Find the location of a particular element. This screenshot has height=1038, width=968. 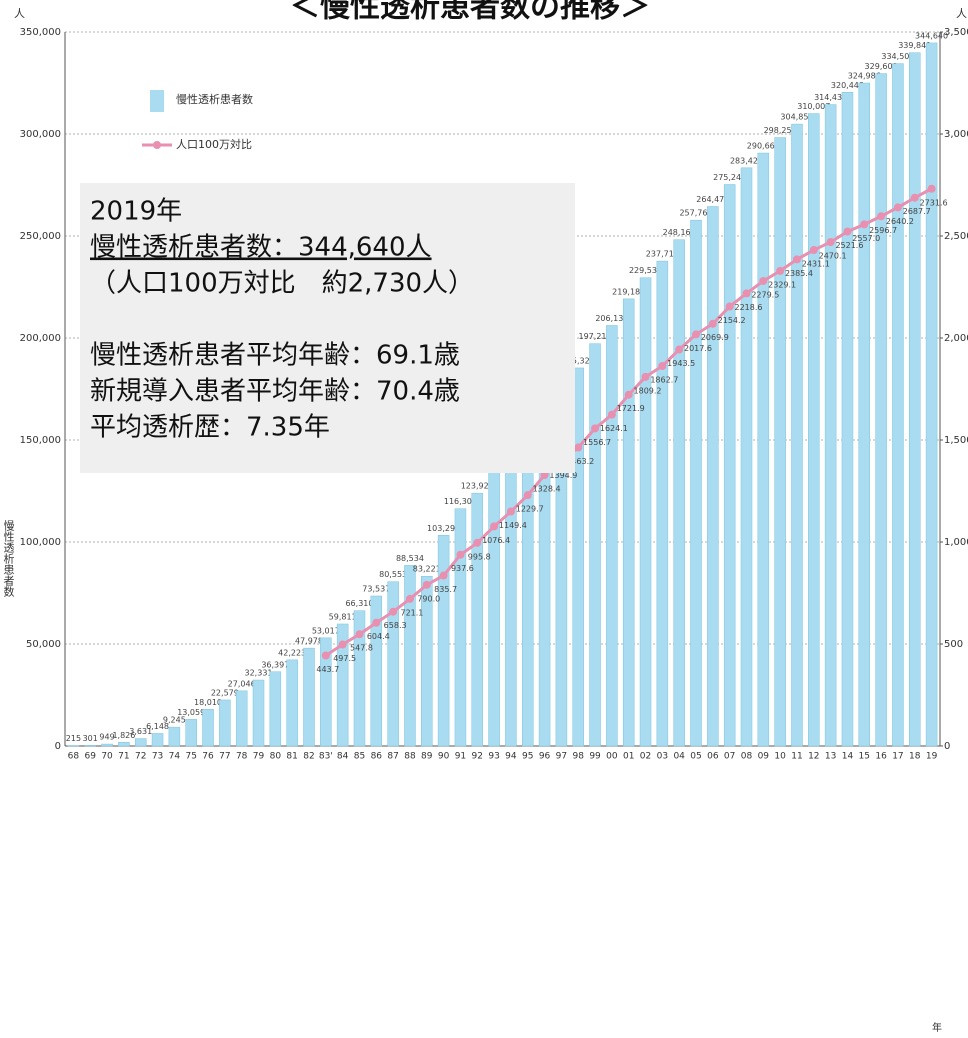

y2-tick-label: 500 is located at coordinates (953, 644).